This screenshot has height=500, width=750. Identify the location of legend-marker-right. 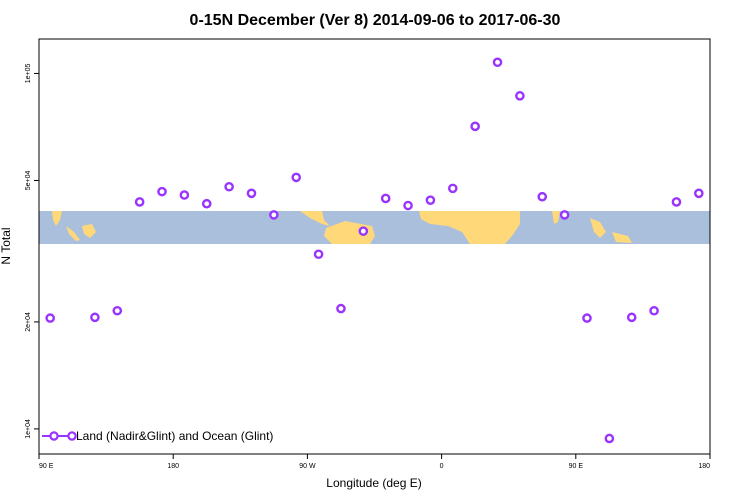
(72, 436).